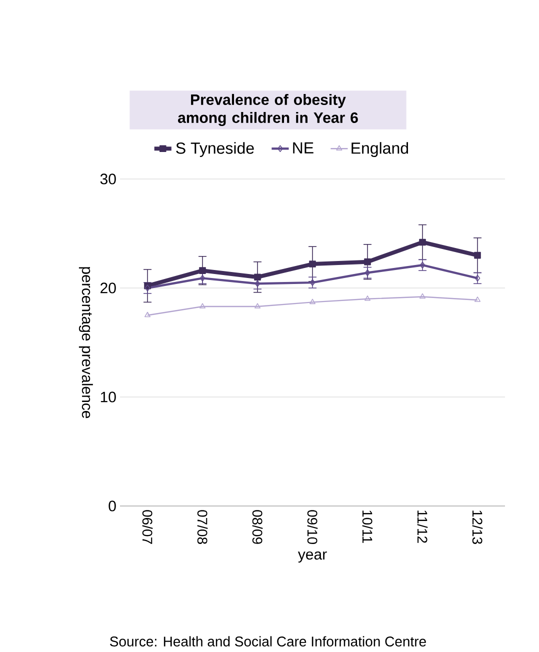  What do you see at coordinates (422, 526) in the screenshot?
I see `x-tick-label: 11/12` at bounding box center [422, 526].